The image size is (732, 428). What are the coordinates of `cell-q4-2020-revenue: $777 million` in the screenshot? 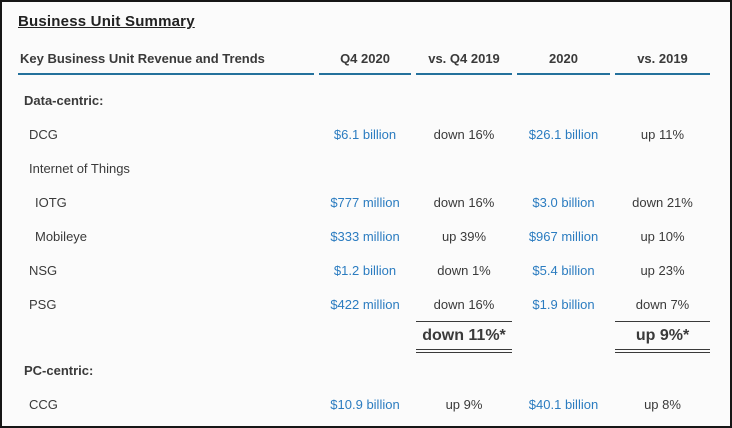 It's located at (365, 202).